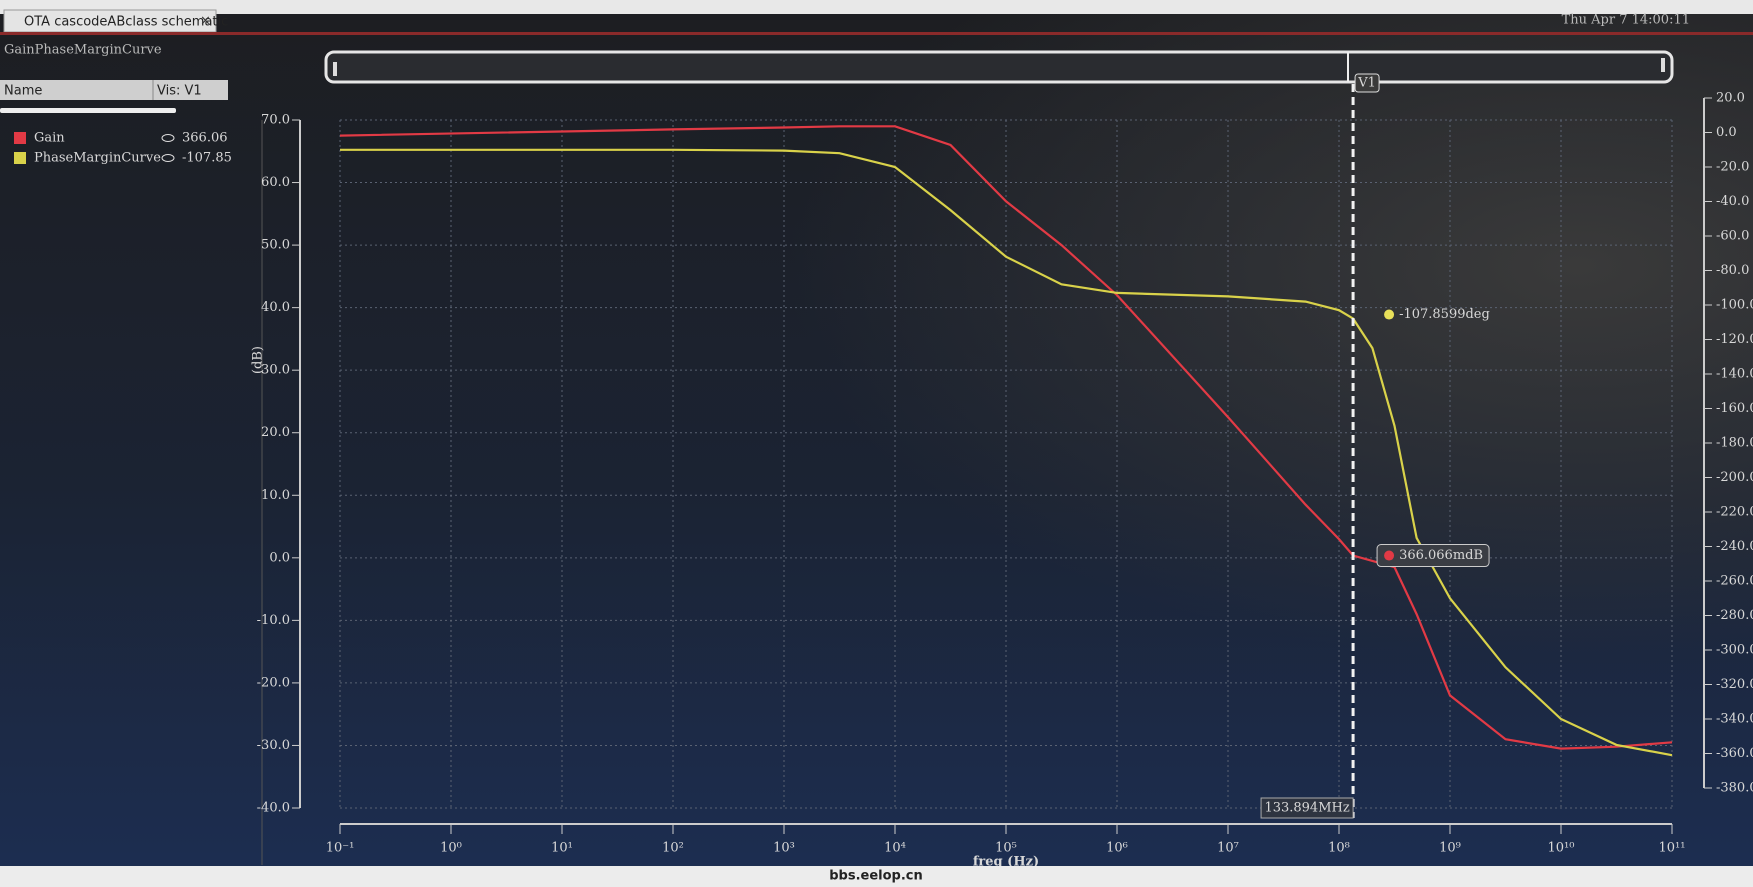 The image size is (1753, 887). I want to click on y2-tick-label: -200.0, so click(1734, 477).